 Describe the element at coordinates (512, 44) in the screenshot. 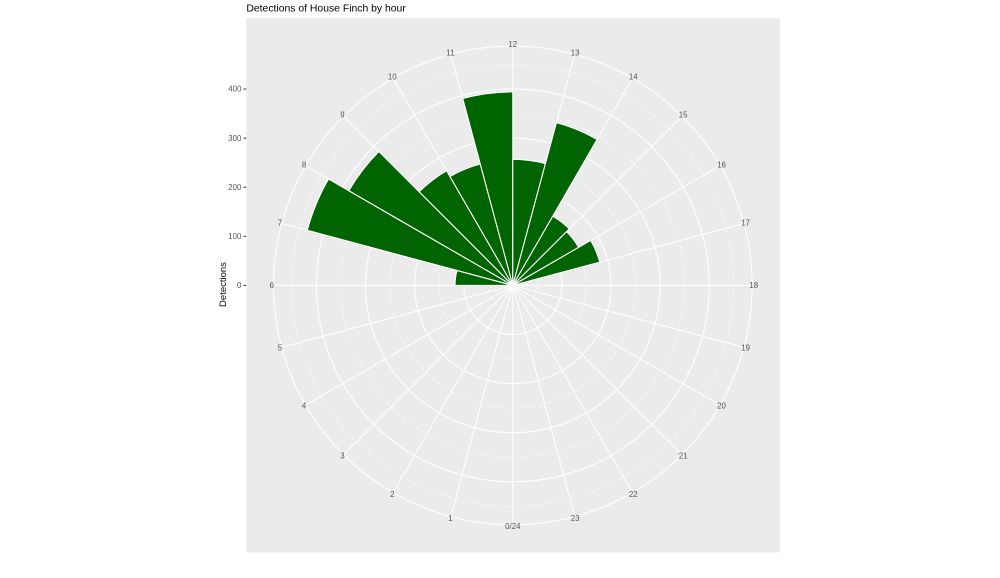

I see `svg-text: 12` at that location.